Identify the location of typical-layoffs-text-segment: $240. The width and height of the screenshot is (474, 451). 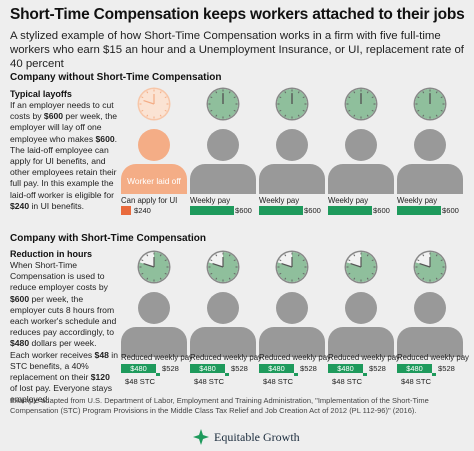
(20, 205).